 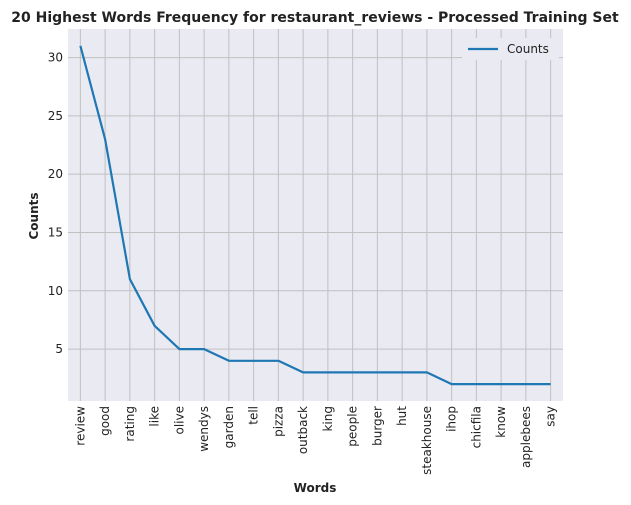 What do you see at coordinates (328, 419) in the screenshot?
I see `x-tick-label: king` at bounding box center [328, 419].